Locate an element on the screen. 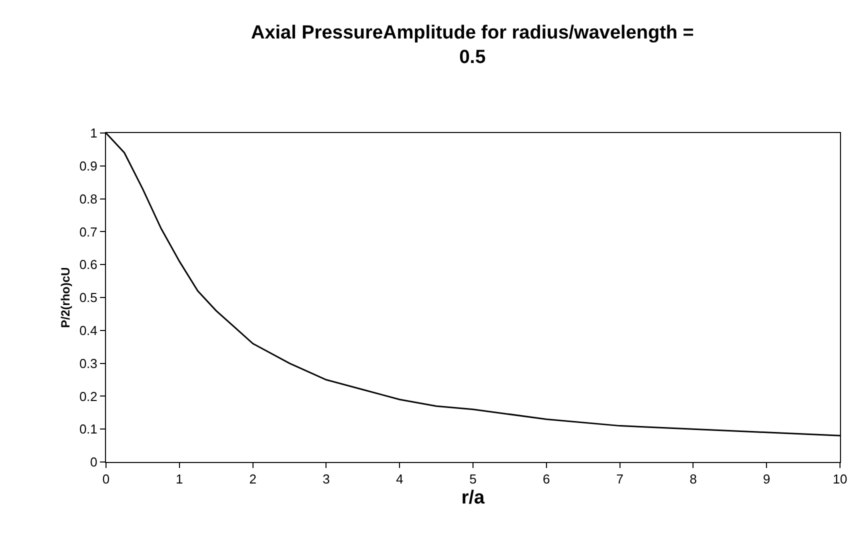  x-tick-label: 7 is located at coordinates (620, 479).